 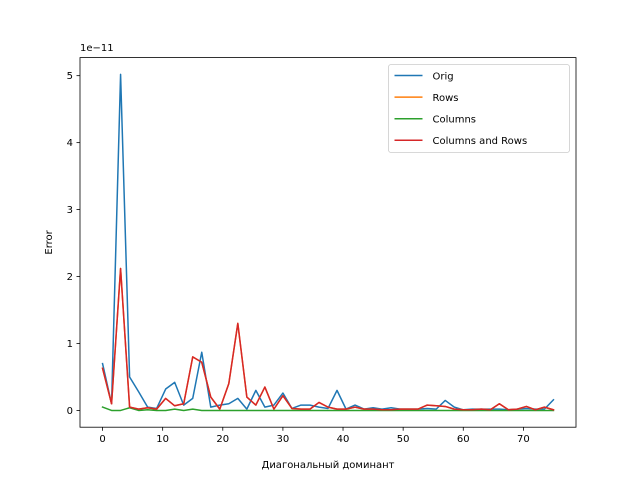 What do you see at coordinates (480, 141) in the screenshot?
I see `legend-label-3: Columns and Rows` at bounding box center [480, 141].